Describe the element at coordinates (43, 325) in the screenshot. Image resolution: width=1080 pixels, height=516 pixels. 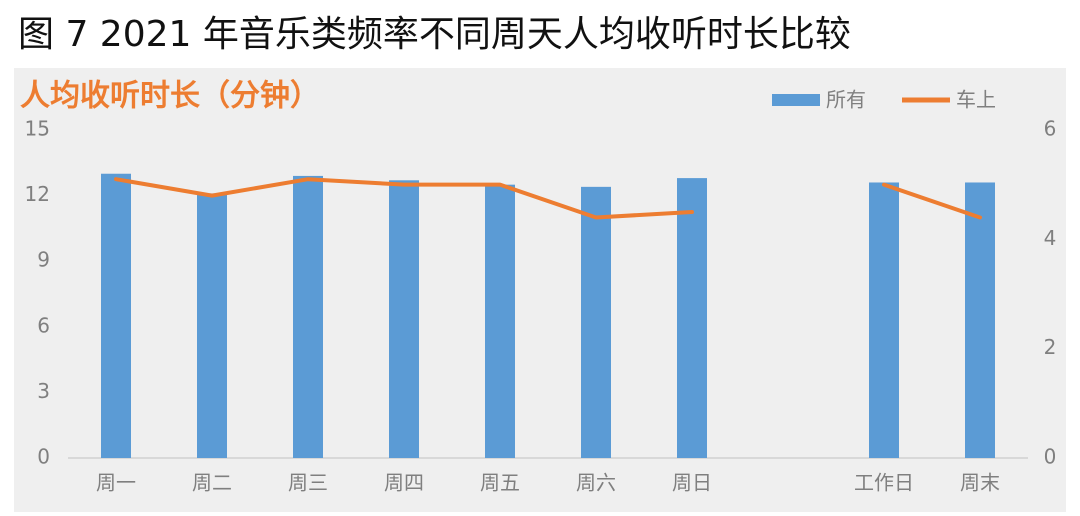
I see `y-tick-label: 6` at that location.